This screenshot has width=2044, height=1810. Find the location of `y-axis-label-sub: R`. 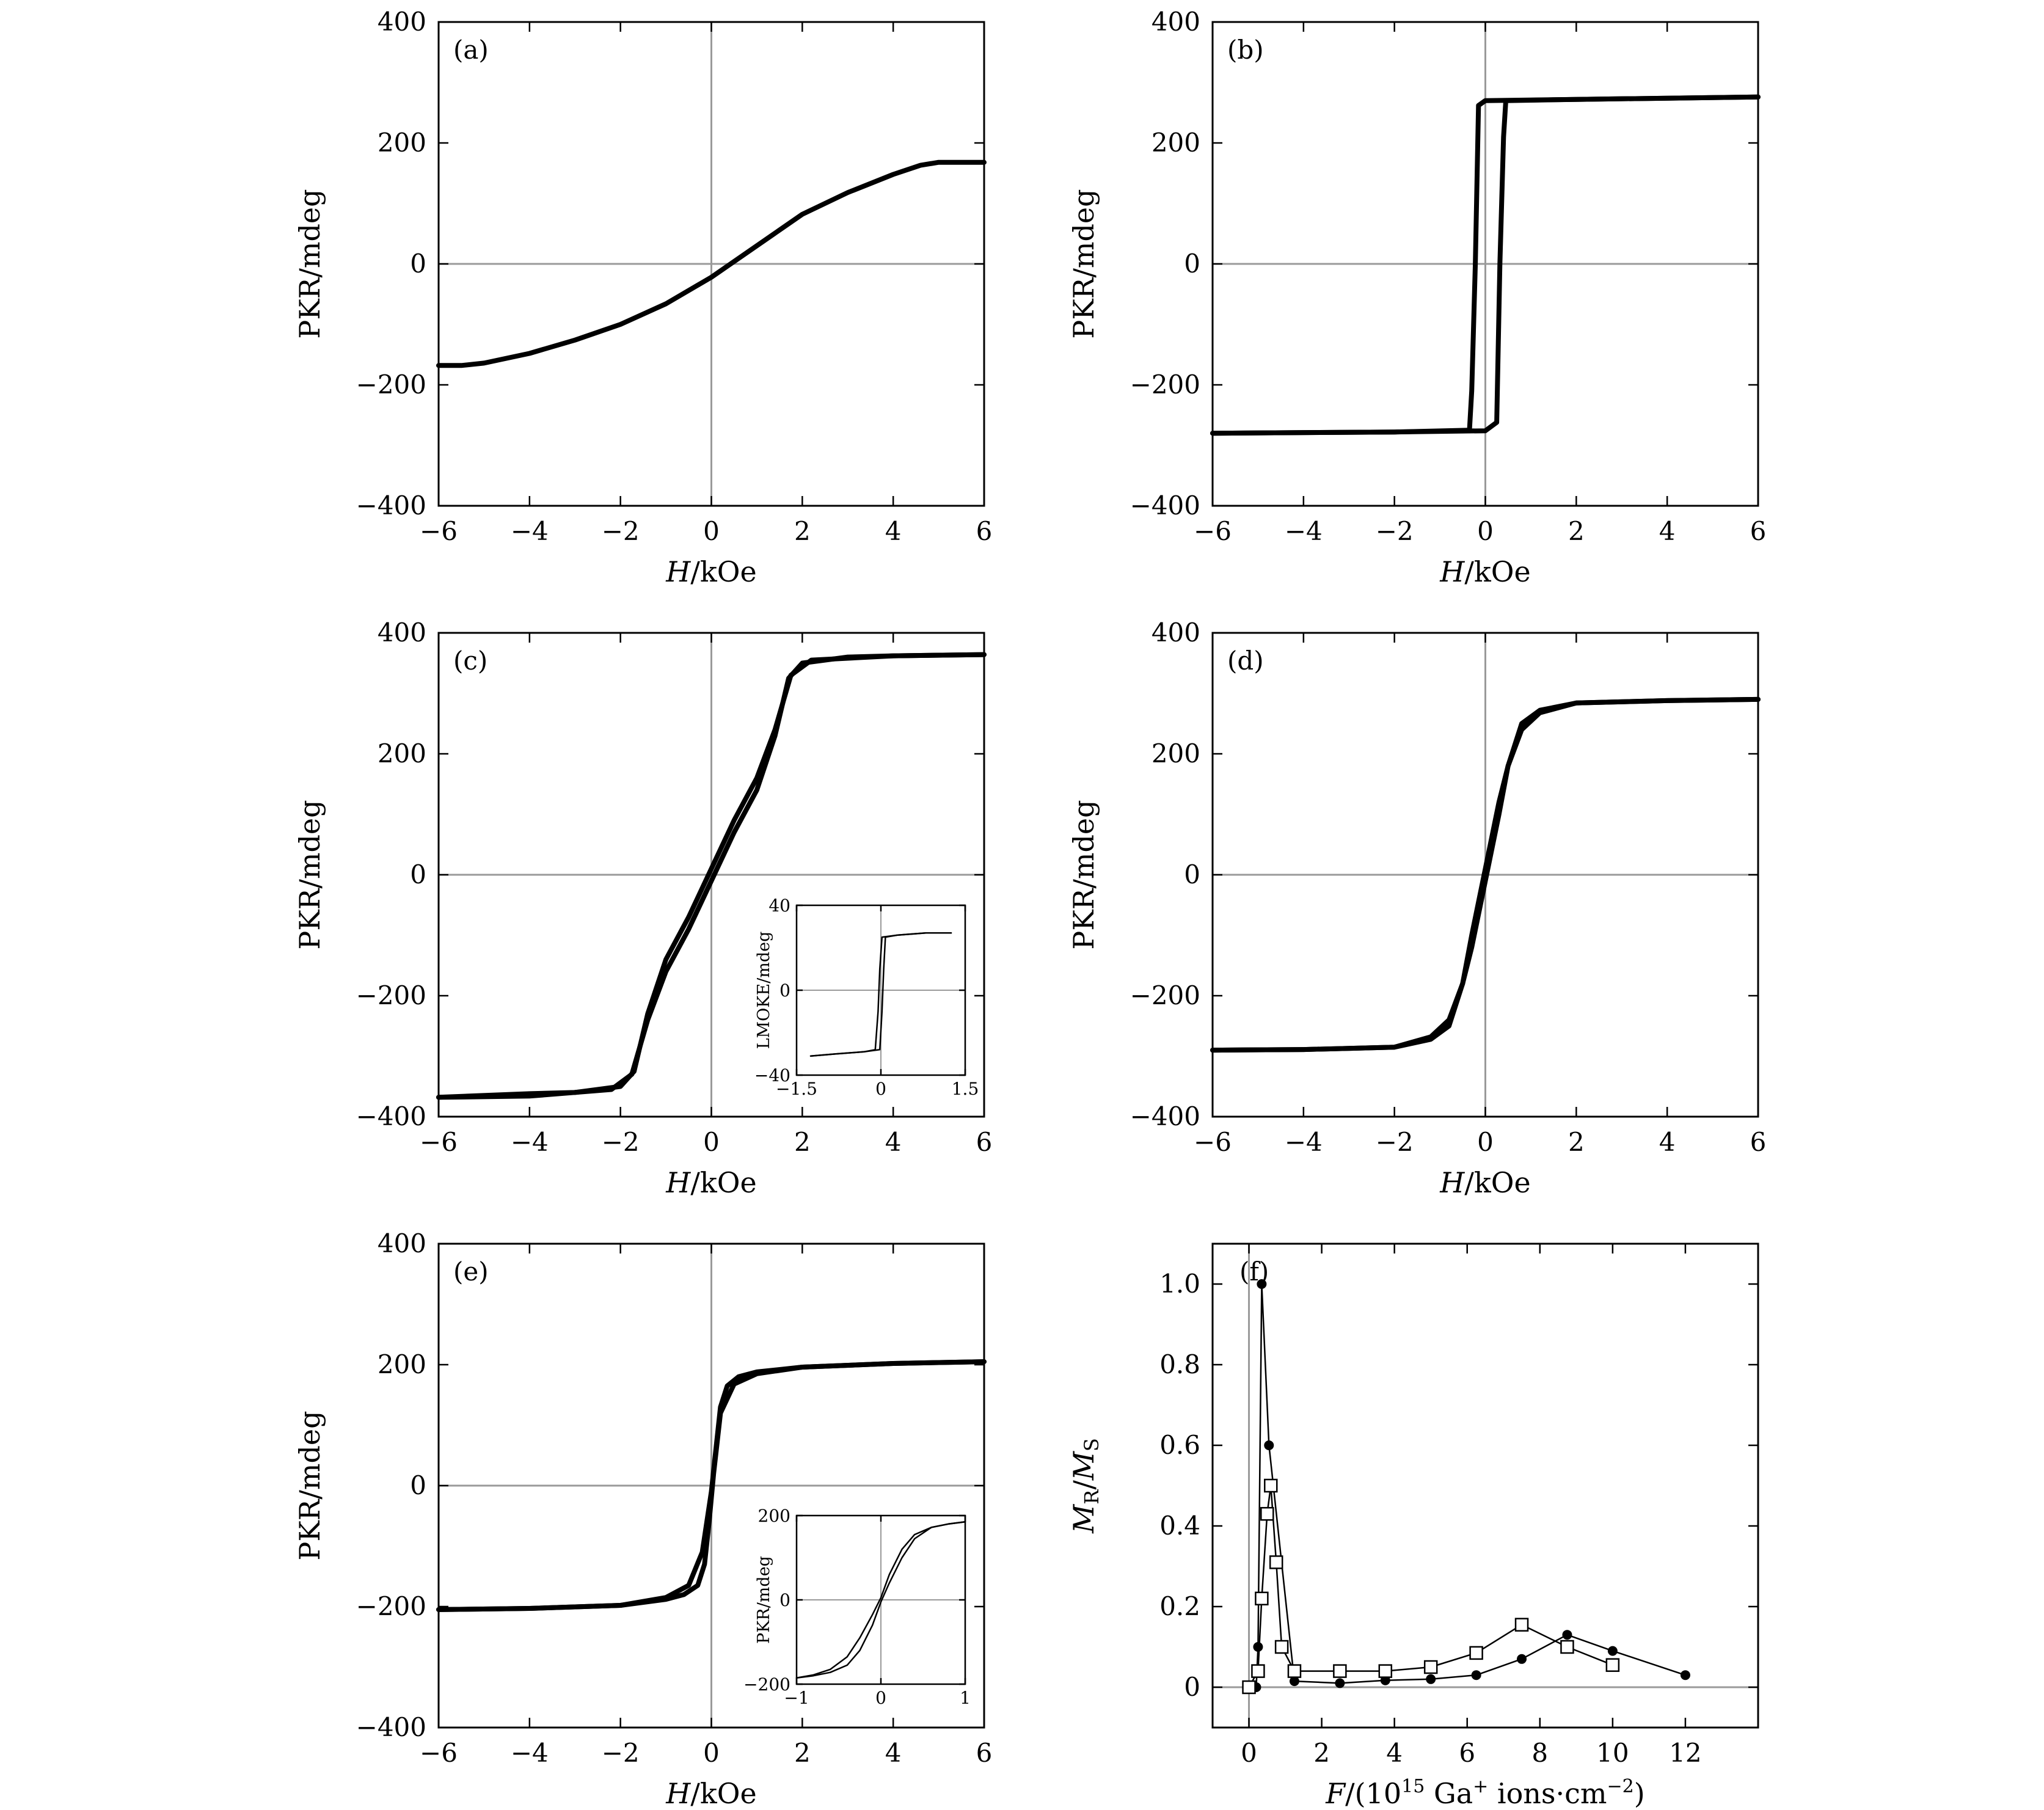

y-axis-label-sub: R is located at coordinates (1092, 1497).